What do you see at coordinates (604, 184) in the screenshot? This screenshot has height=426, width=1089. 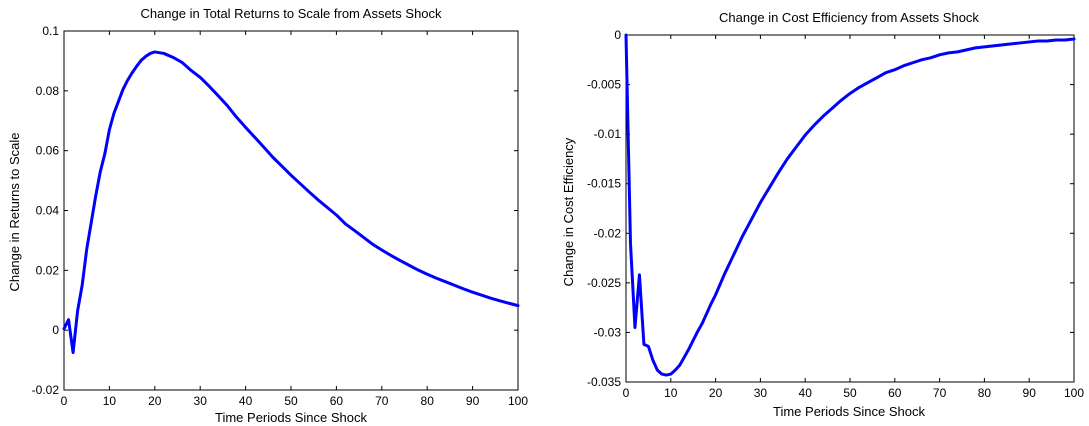 I see `y-tick-label: -0.015` at bounding box center [604, 184].